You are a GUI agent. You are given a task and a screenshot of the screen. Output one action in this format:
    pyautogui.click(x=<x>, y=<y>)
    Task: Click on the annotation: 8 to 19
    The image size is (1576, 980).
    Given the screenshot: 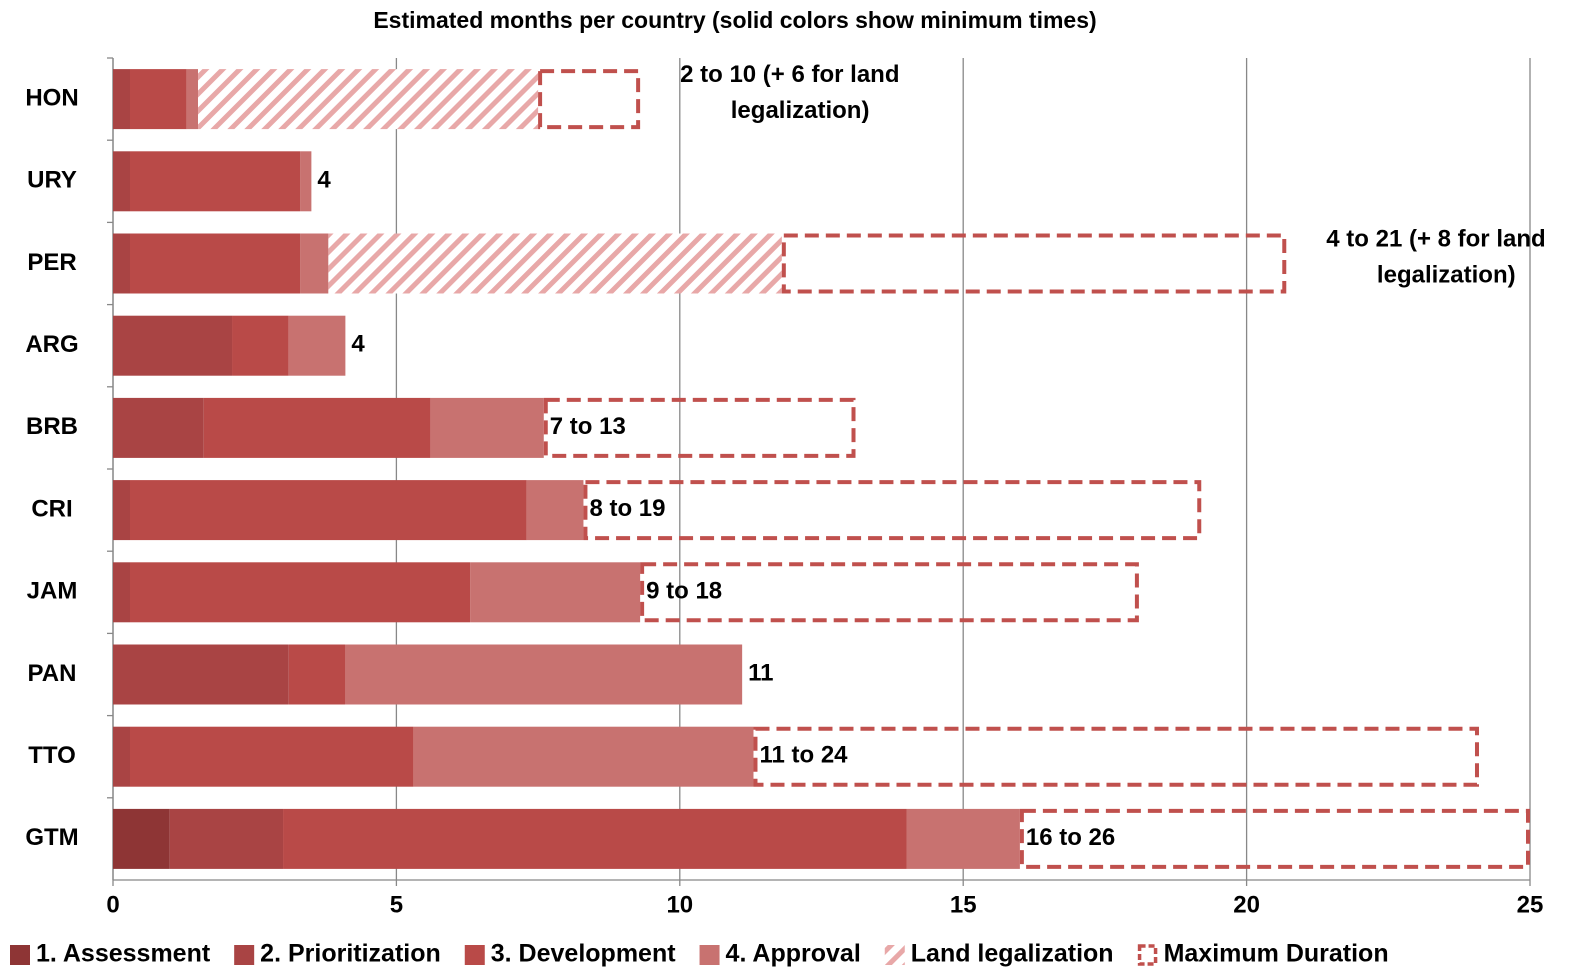 What is the action you would take?
    pyautogui.click(x=627, y=508)
    